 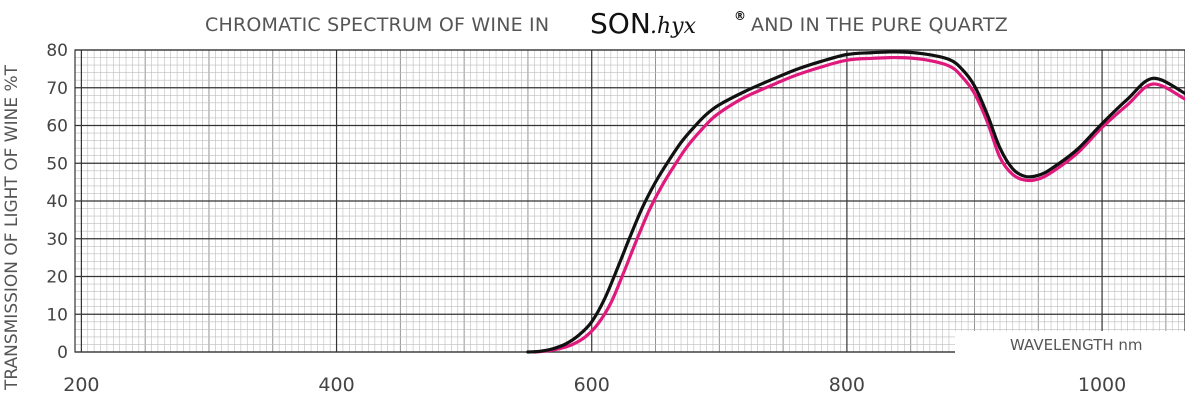 What do you see at coordinates (336, 385) in the screenshot?
I see `x-tick-label: 400` at bounding box center [336, 385].